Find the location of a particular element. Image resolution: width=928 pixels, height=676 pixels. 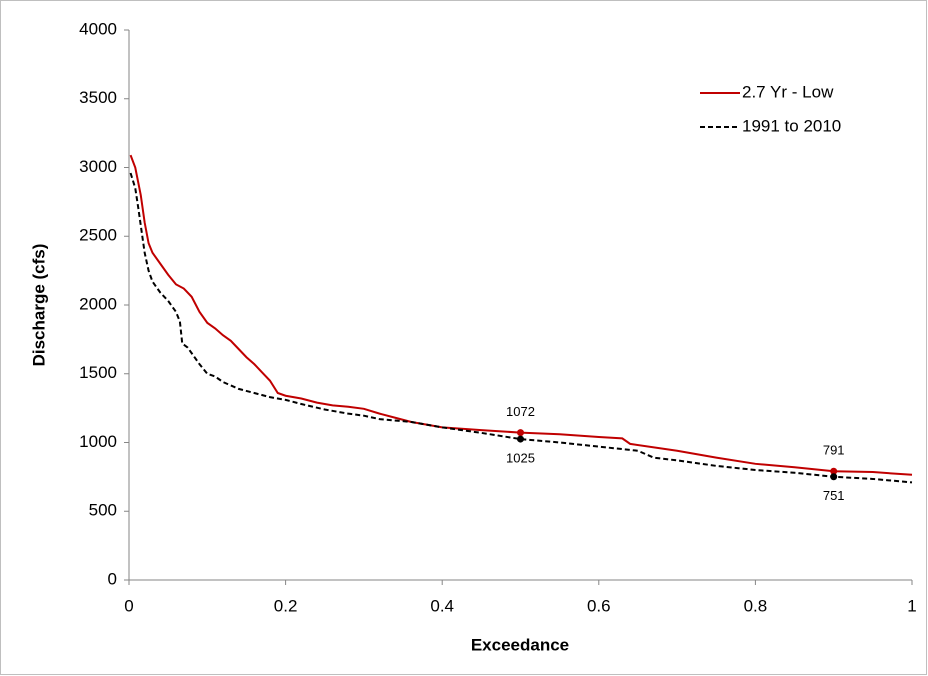

x-tick-label: 1 is located at coordinates (911, 605).